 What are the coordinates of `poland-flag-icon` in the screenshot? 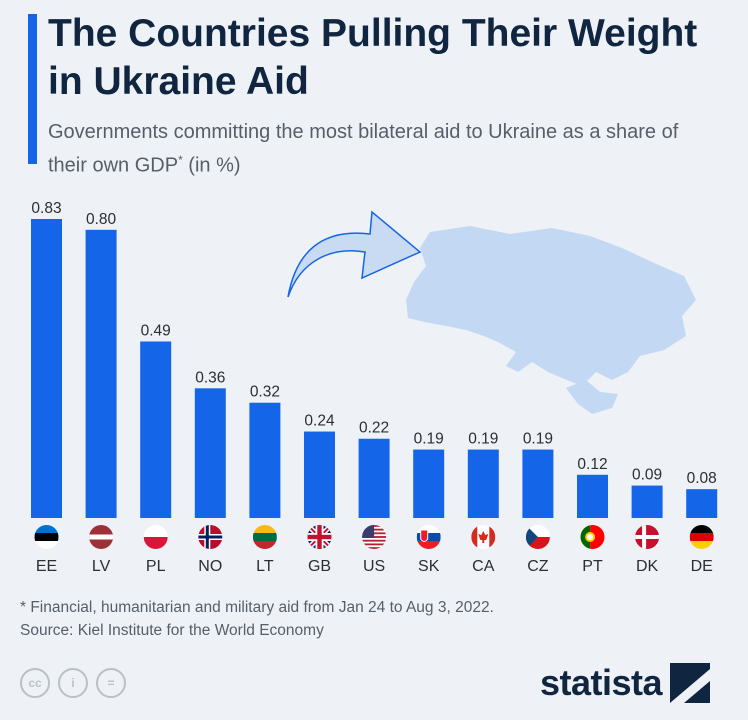 It's located at (155, 537).